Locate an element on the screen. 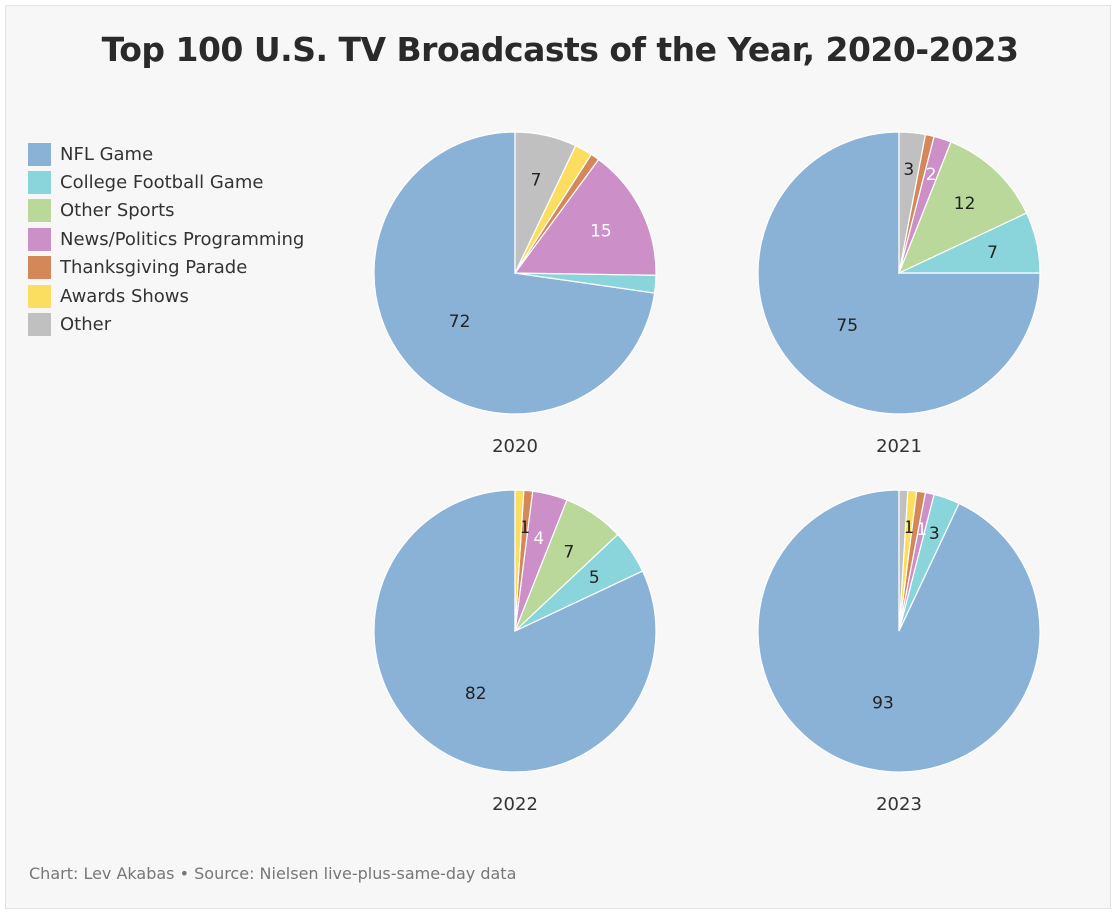 The height and width of the screenshot is (915, 1120). legend-label: Thanksgiving Parade is located at coordinates (154, 268).